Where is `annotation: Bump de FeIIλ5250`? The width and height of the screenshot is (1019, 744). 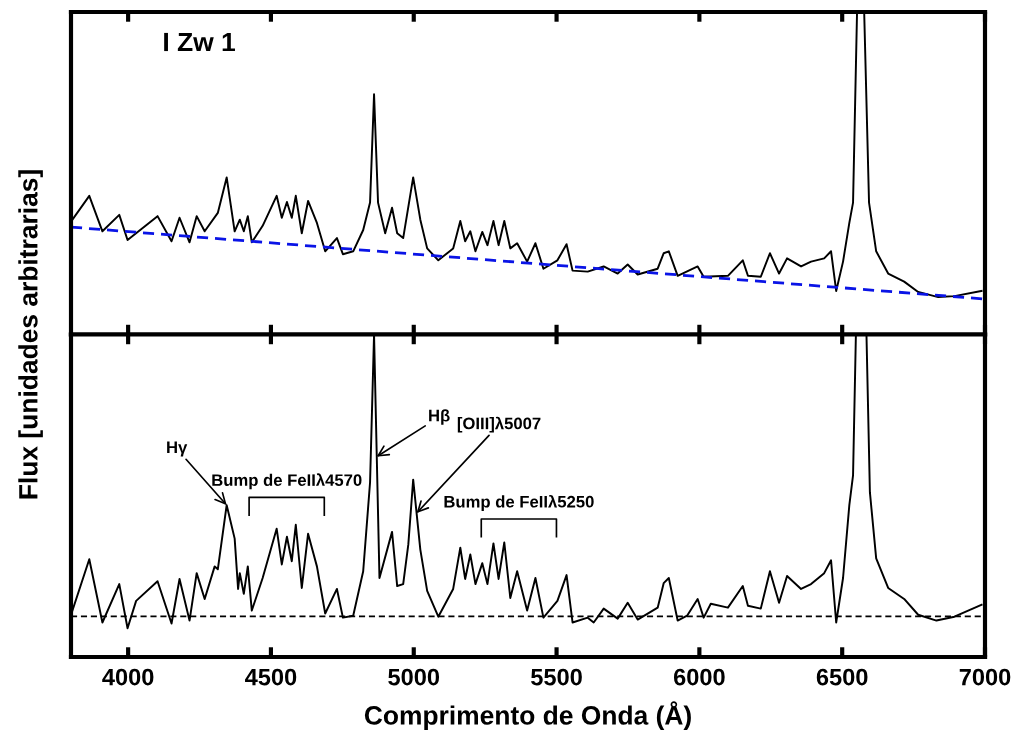 annotation: Bump de FeIIλ5250 is located at coordinates (519, 502).